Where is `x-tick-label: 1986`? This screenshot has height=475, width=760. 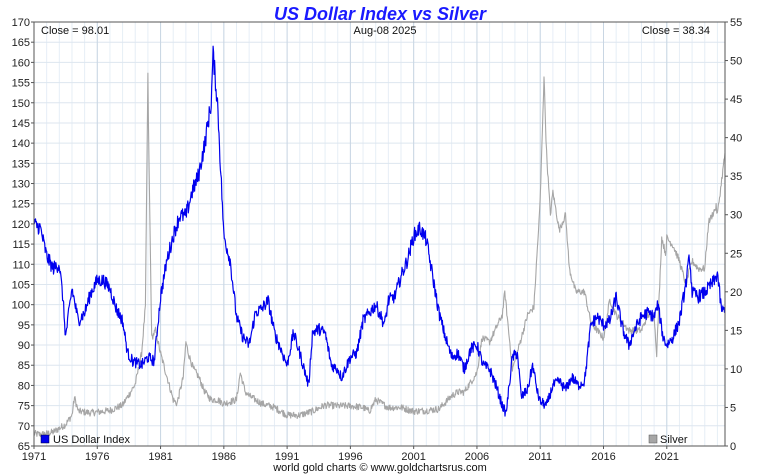 x-tick-label: 1986 is located at coordinates (224, 457).